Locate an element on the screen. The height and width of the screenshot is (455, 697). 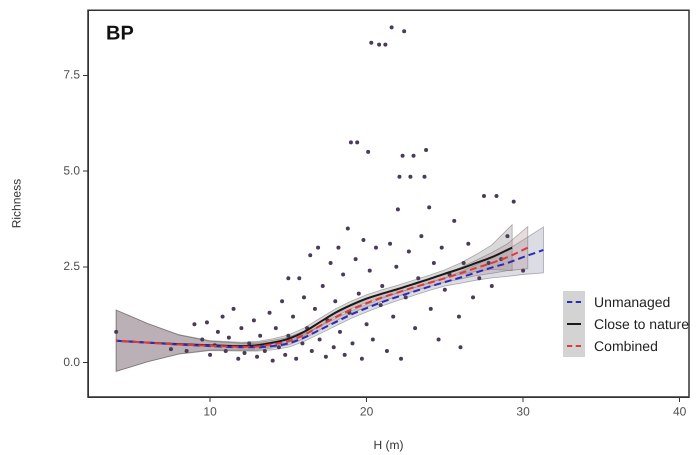
x-tick-label: 30 is located at coordinates (523, 411).